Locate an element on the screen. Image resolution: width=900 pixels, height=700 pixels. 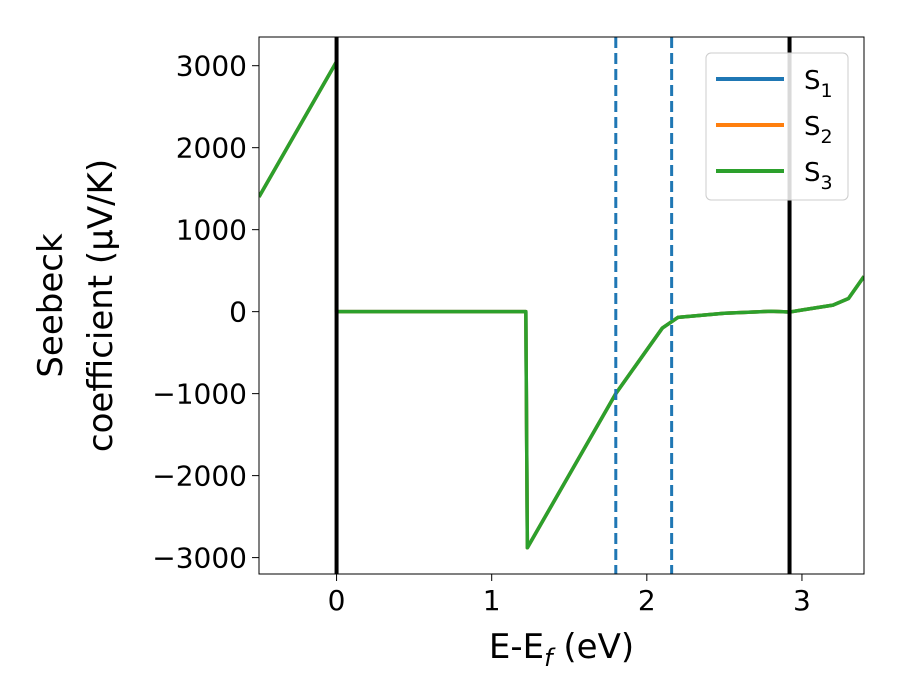
legend-label-S3: S3 is located at coordinates (818, 176).